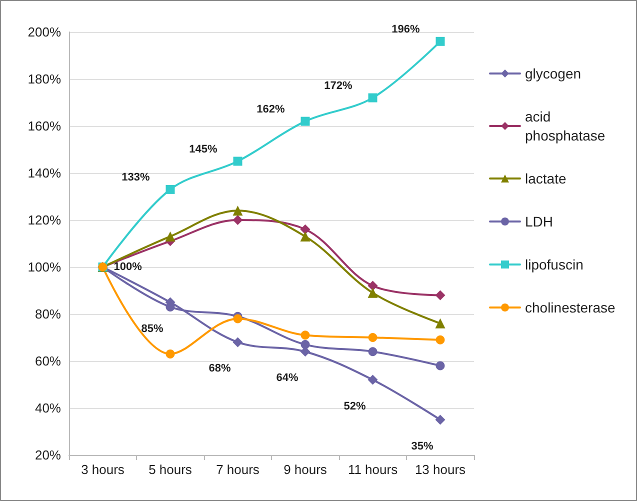 This screenshot has width=637, height=501. Describe the element at coordinates (48, 455) in the screenshot. I see `y-tick-label: 20%` at that location.